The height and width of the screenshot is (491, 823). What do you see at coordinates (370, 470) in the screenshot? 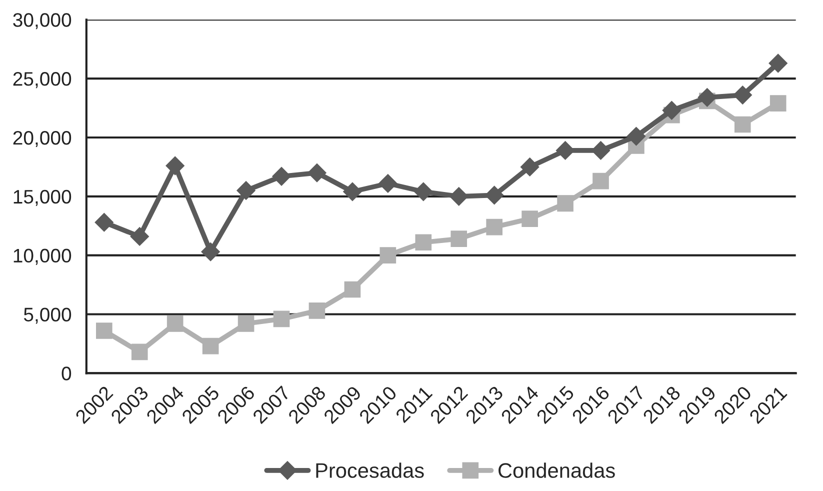
I see `legend-label: Procesadas` at bounding box center [370, 470].